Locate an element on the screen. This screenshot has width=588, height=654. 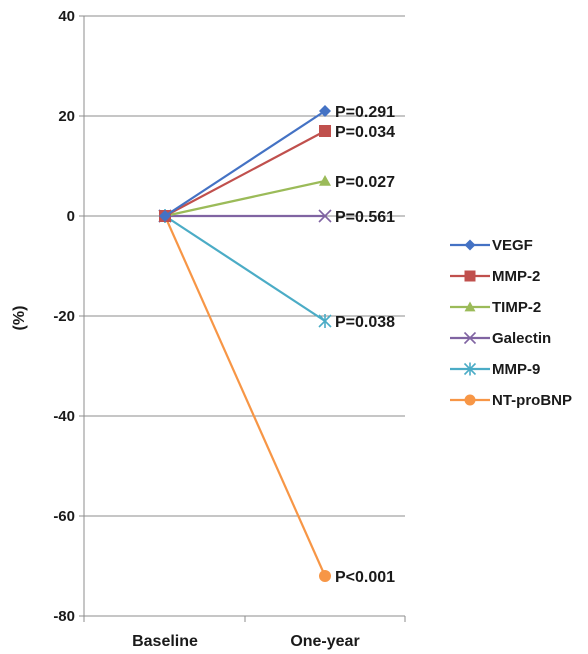
p-value-label: P=0.561 is located at coordinates (365, 217).